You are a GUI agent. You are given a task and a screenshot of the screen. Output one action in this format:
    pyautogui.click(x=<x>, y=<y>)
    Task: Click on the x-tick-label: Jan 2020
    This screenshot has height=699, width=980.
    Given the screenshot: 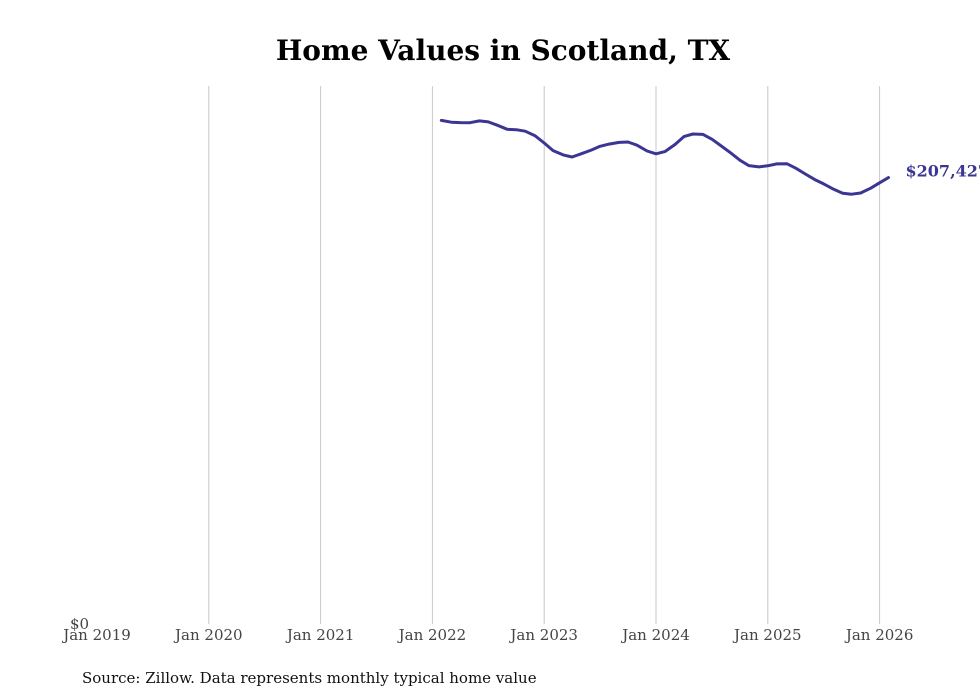 What is the action you would take?
    pyautogui.click(x=208, y=635)
    